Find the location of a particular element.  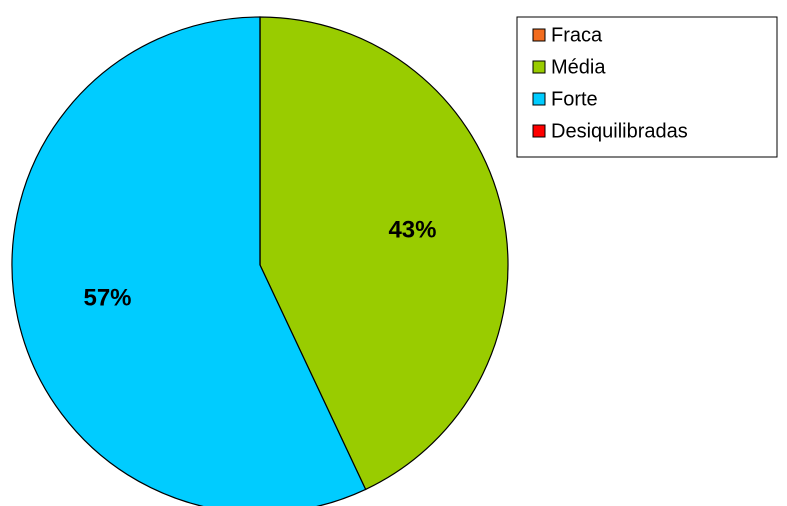

legend-label: Fraca is located at coordinates (577, 35).